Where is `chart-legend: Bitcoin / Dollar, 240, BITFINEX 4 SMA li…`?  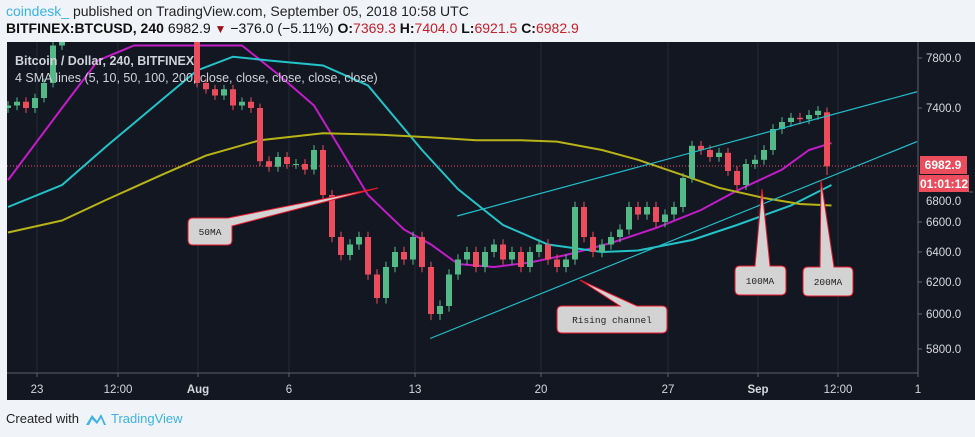 chart-legend: Bitcoin / Dollar, 240, BITFINEX 4 SMA li… is located at coordinates (196, 70).